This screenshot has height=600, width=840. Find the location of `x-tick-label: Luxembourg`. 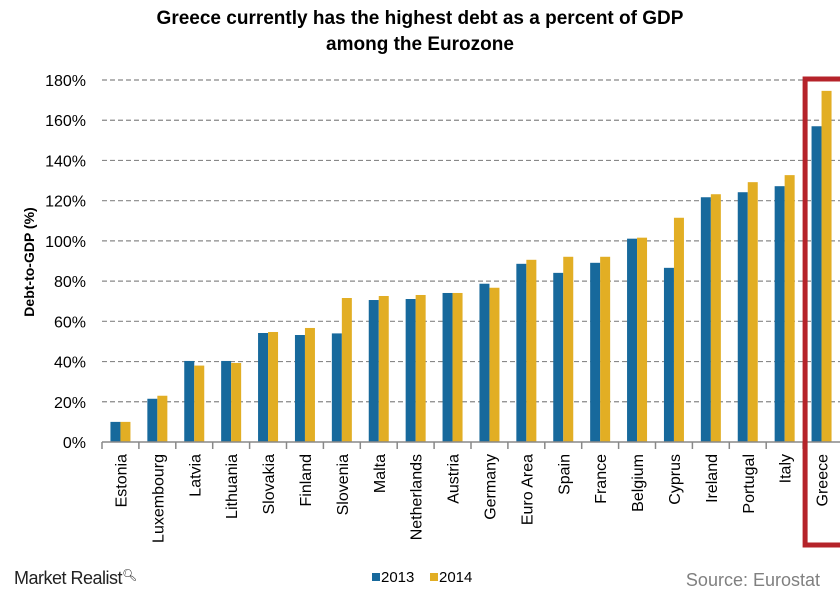

x-tick-label: Luxembourg is located at coordinates (158, 498).